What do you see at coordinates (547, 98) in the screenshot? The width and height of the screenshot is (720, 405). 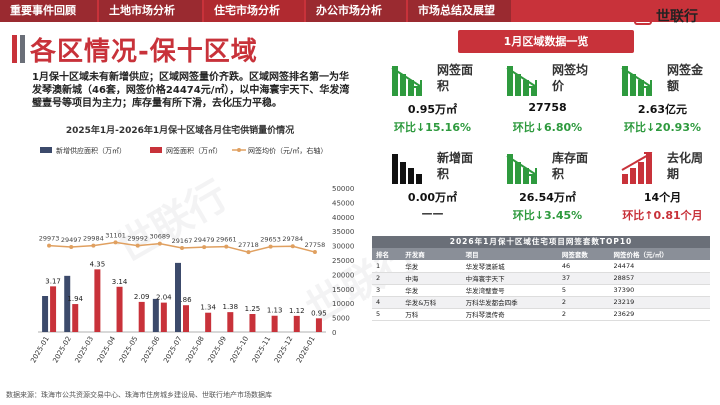 I see `kpi-card: 网签均价 27758 环比↓6.80%` at bounding box center [547, 98].